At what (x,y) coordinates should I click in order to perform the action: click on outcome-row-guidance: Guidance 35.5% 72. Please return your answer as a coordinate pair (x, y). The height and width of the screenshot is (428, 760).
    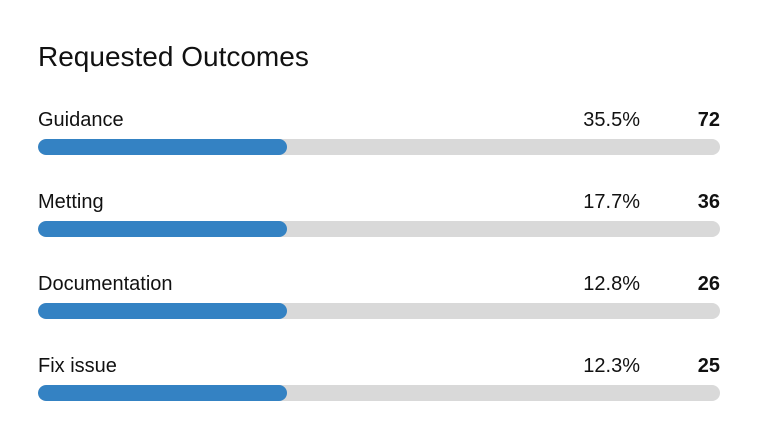
    Looking at the image, I should click on (379, 131).